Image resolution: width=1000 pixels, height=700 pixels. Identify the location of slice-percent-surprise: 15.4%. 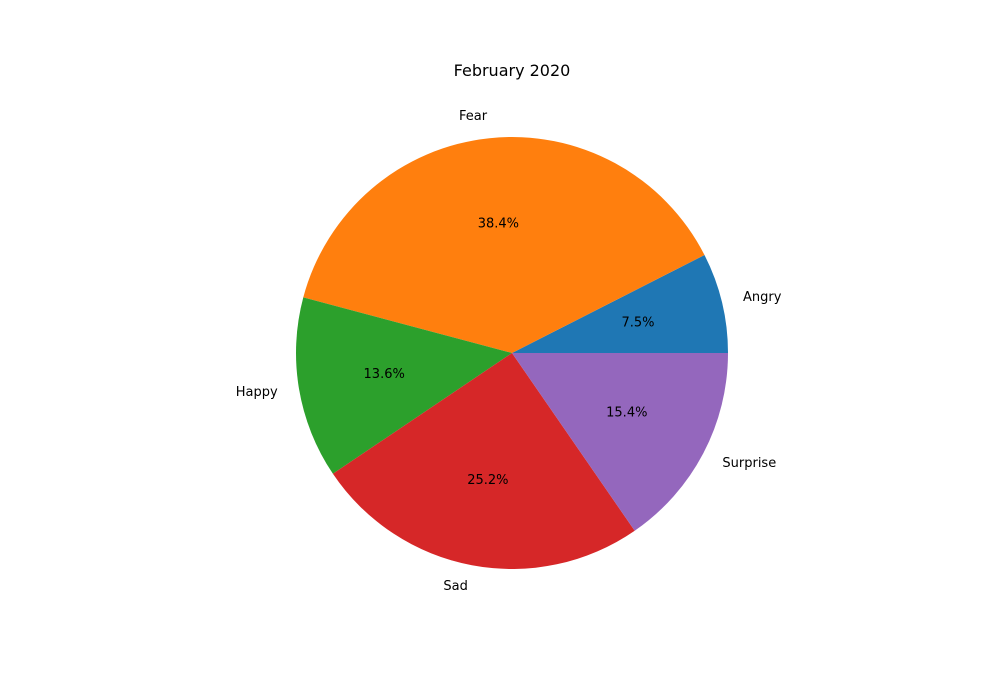
(626, 413).